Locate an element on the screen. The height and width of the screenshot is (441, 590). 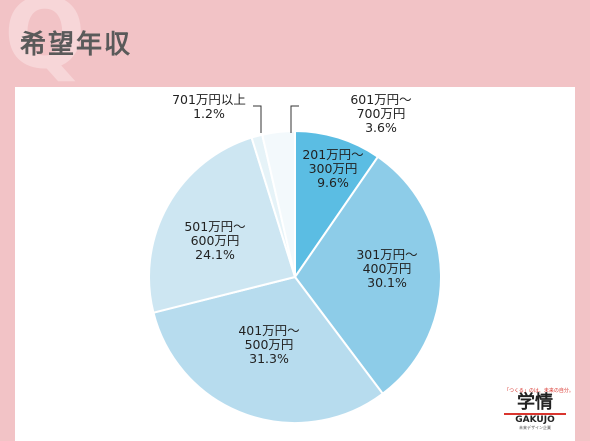
page-title: 希望年収 is located at coordinates (76, 45).